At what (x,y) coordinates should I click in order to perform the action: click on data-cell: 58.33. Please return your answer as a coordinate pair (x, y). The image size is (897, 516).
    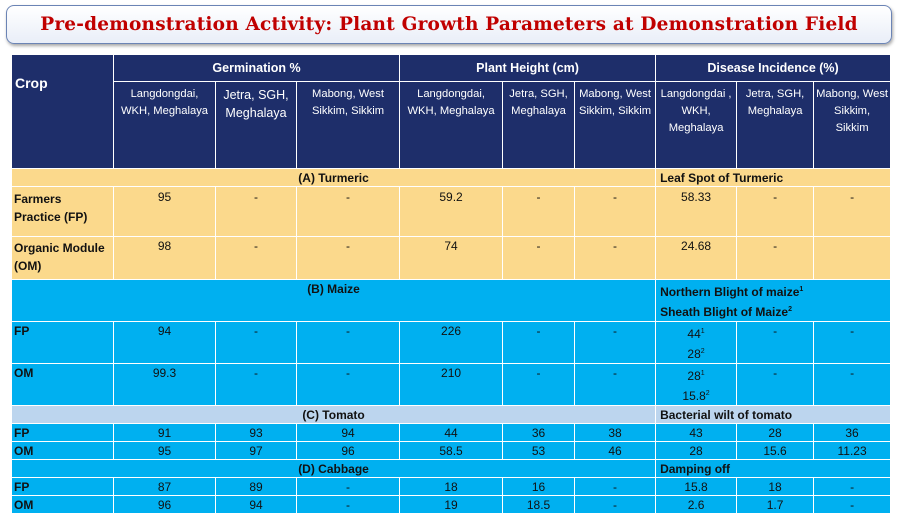
    Looking at the image, I should click on (696, 211).